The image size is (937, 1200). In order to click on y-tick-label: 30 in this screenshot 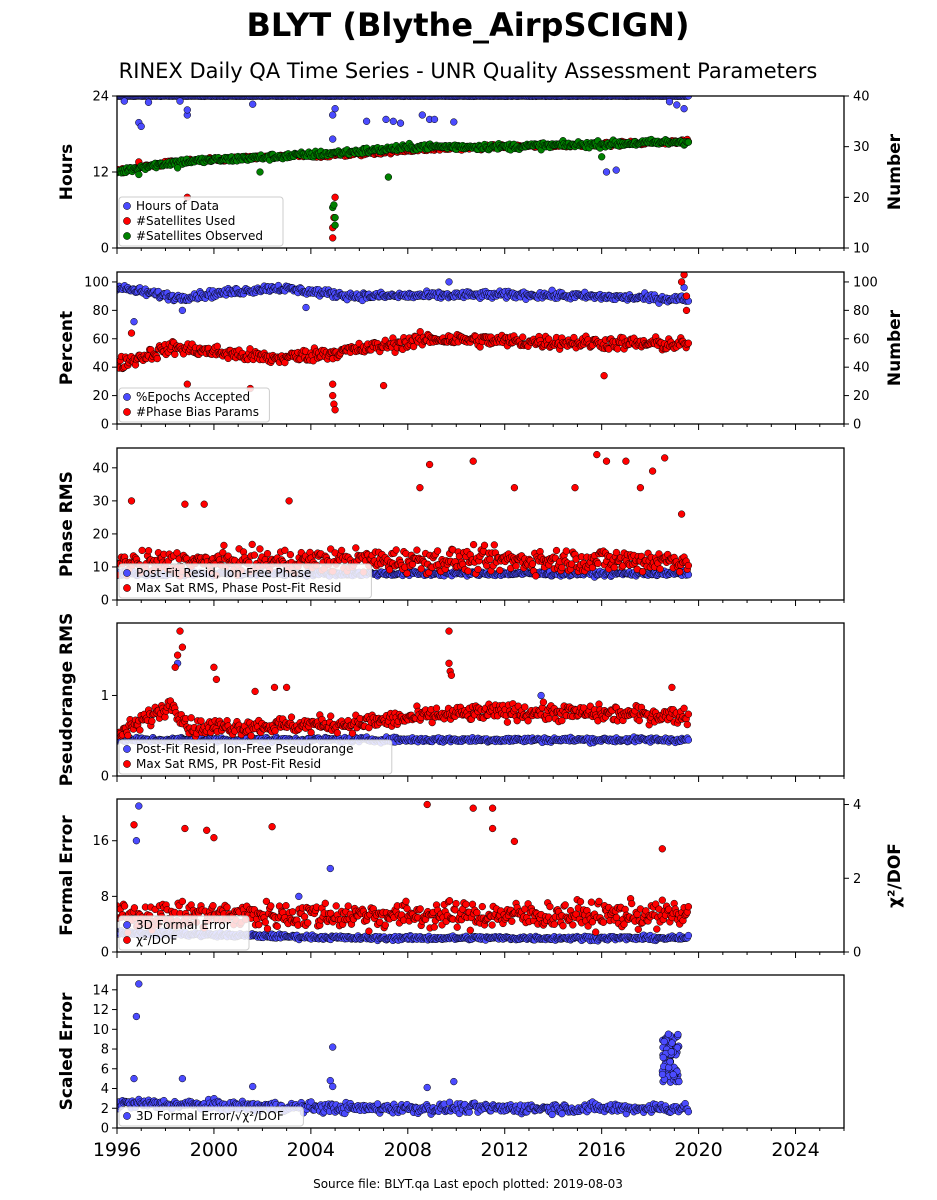, I will do `click(100, 501)`.